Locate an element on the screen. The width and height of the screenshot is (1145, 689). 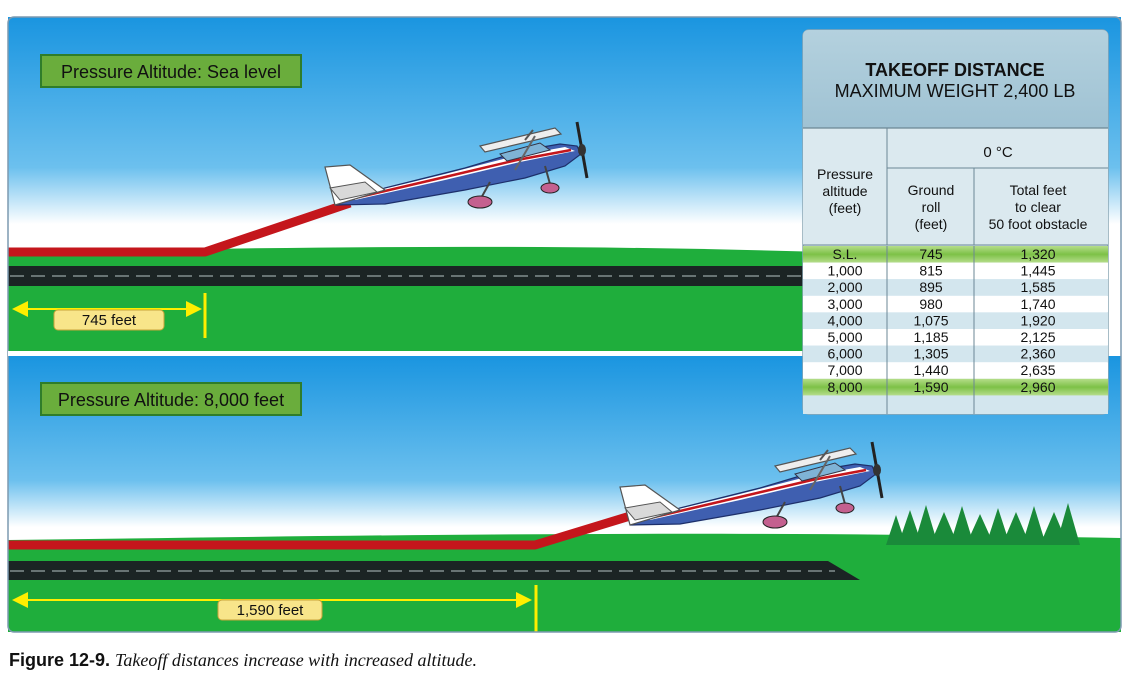
table-cell-altitude: S.L. is located at coordinates (845, 254).